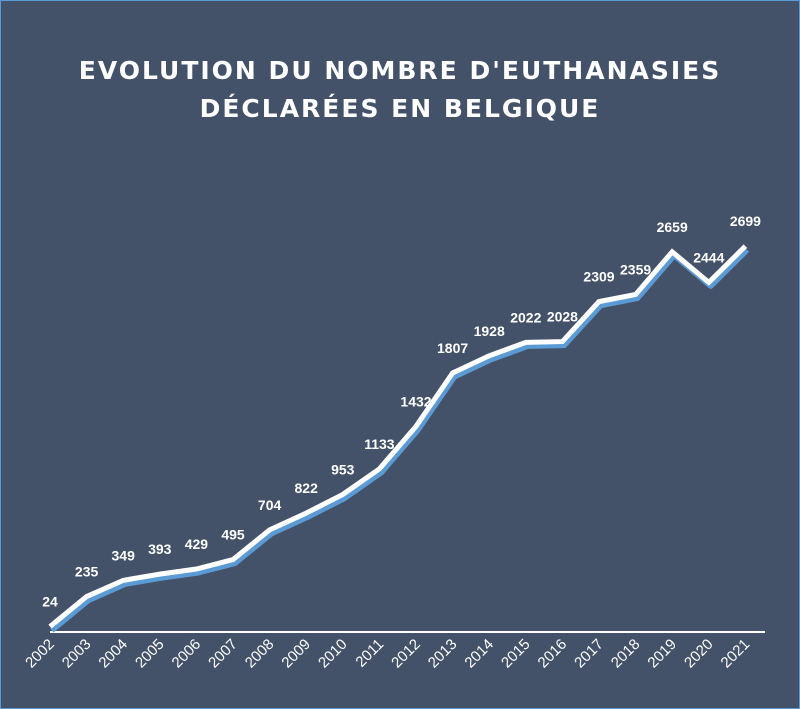  What do you see at coordinates (745, 221) in the screenshot?
I see `data-label-2021: 2699` at bounding box center [745, 221].